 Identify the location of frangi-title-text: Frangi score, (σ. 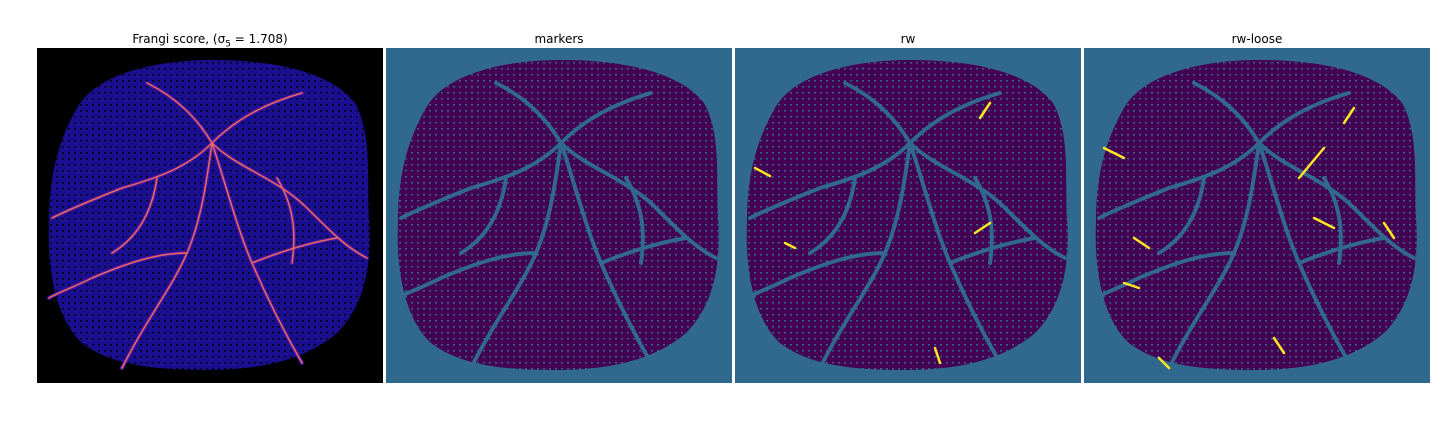
(178, 39).